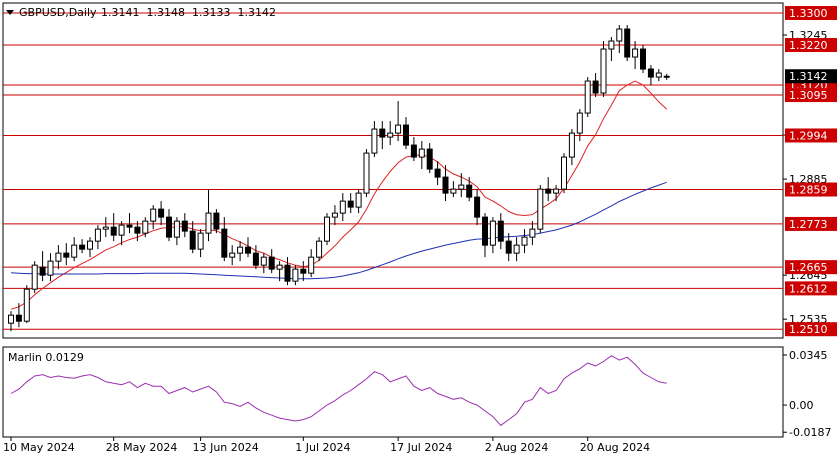 This screenshot has height=459, width=840. I want to click on indicator-axis: 0.0345 0.00 -0.0187, so click(807, 394).